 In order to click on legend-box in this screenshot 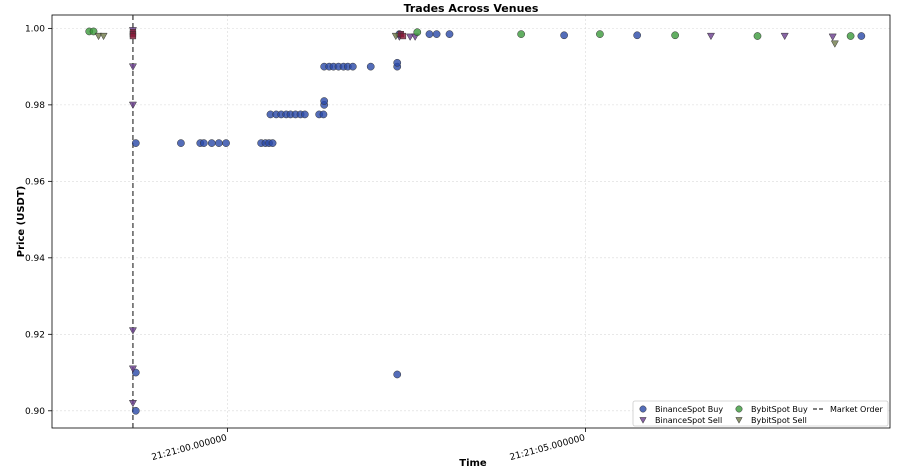, I will do `click(760, 413)`.